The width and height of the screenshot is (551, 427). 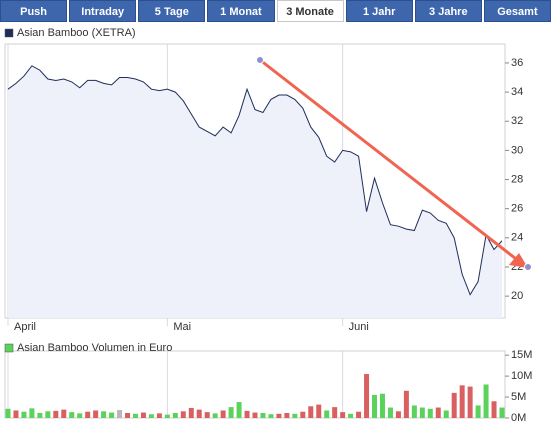 What do you see at coordinates (517, 238) in the screenshot?
I see `y-tick-label: 24` at bounding box center [517, 238].